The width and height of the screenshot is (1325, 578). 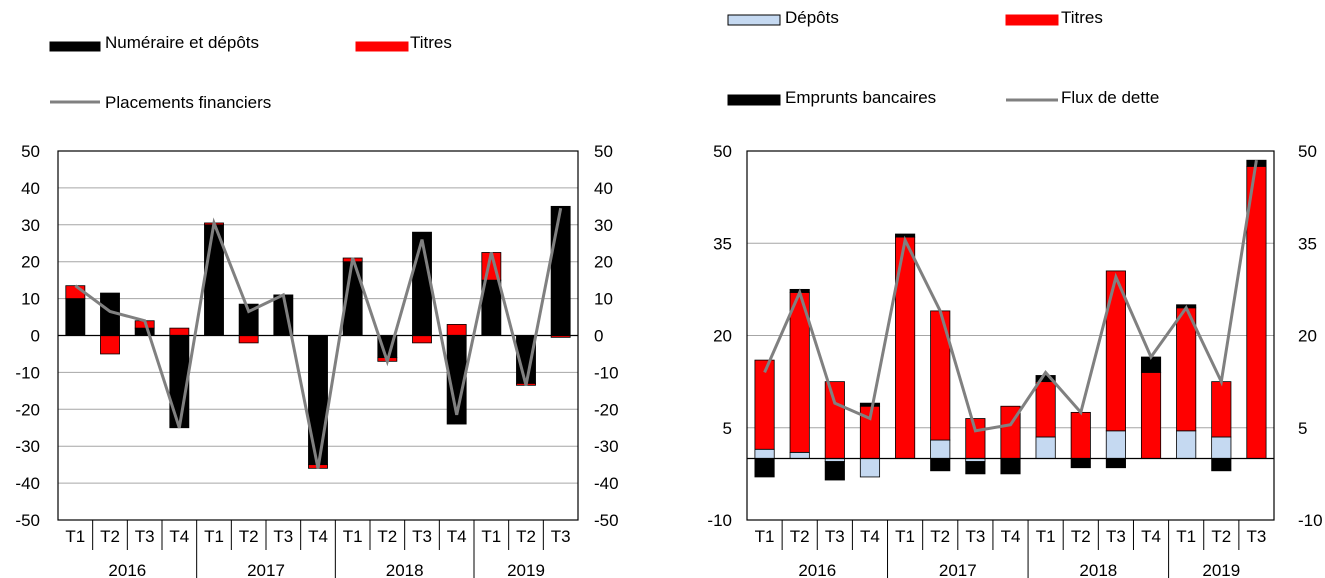 What do you see at coordinates (598, 336) in the screenshot?
I see `y-tick-label-right: 0` at bounding box center [598, 336].